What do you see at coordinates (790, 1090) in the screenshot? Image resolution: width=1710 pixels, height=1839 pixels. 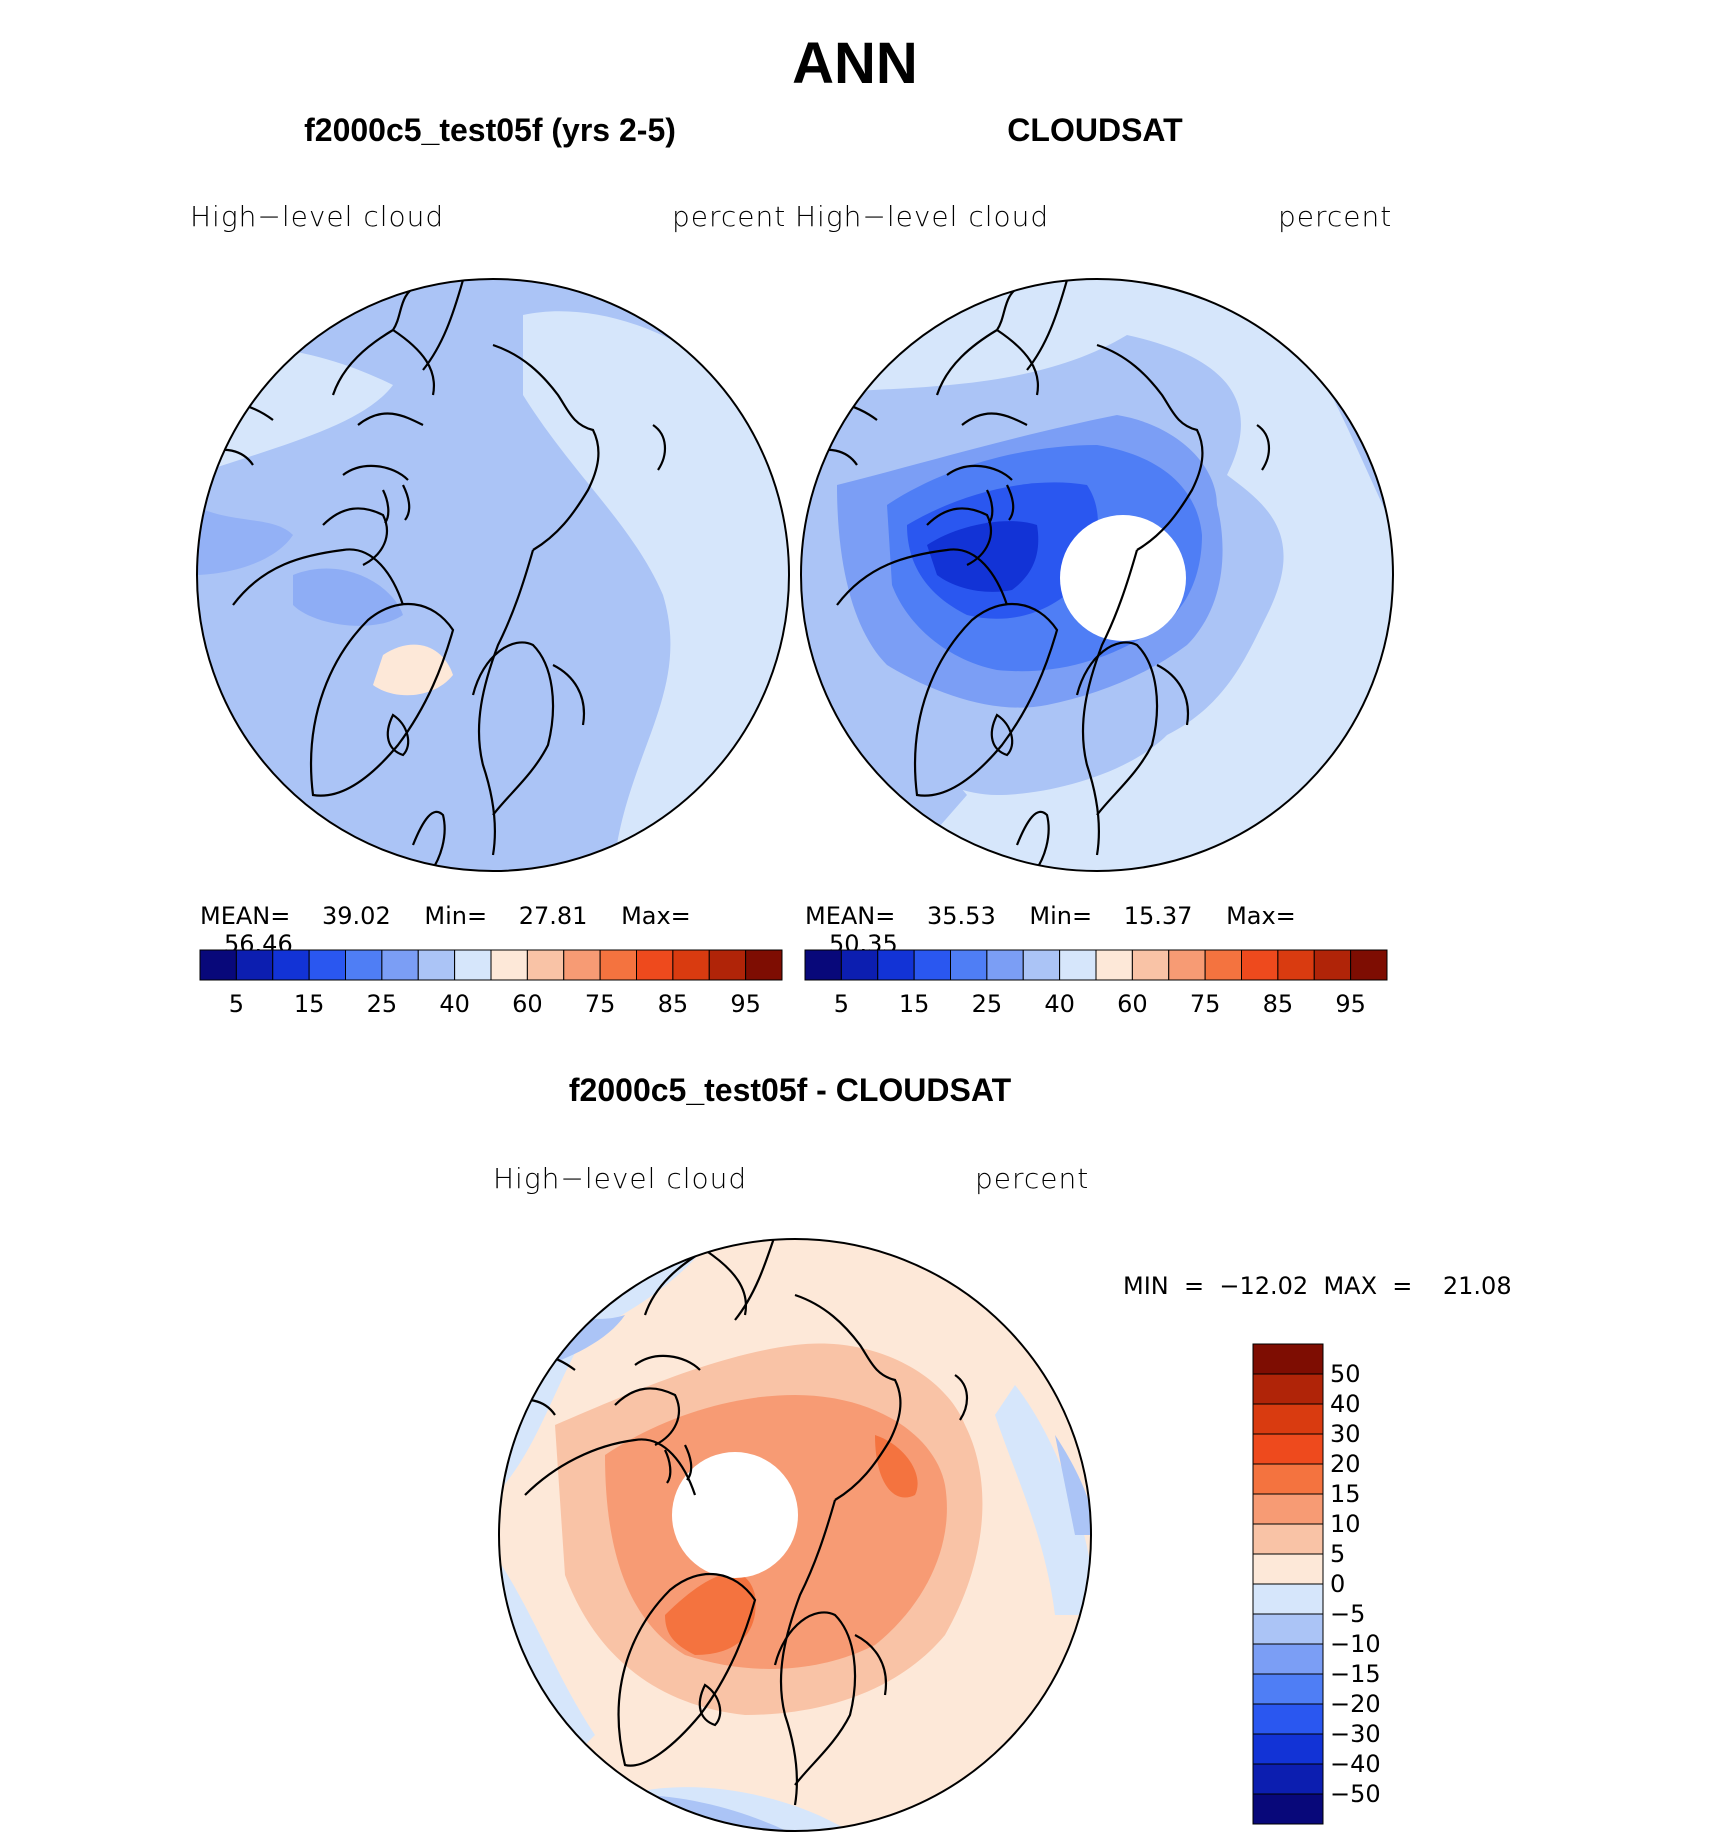 I see `diff-title: f2000c5_test05f - CLOUDSAT` at bounding box center [790, 1090].